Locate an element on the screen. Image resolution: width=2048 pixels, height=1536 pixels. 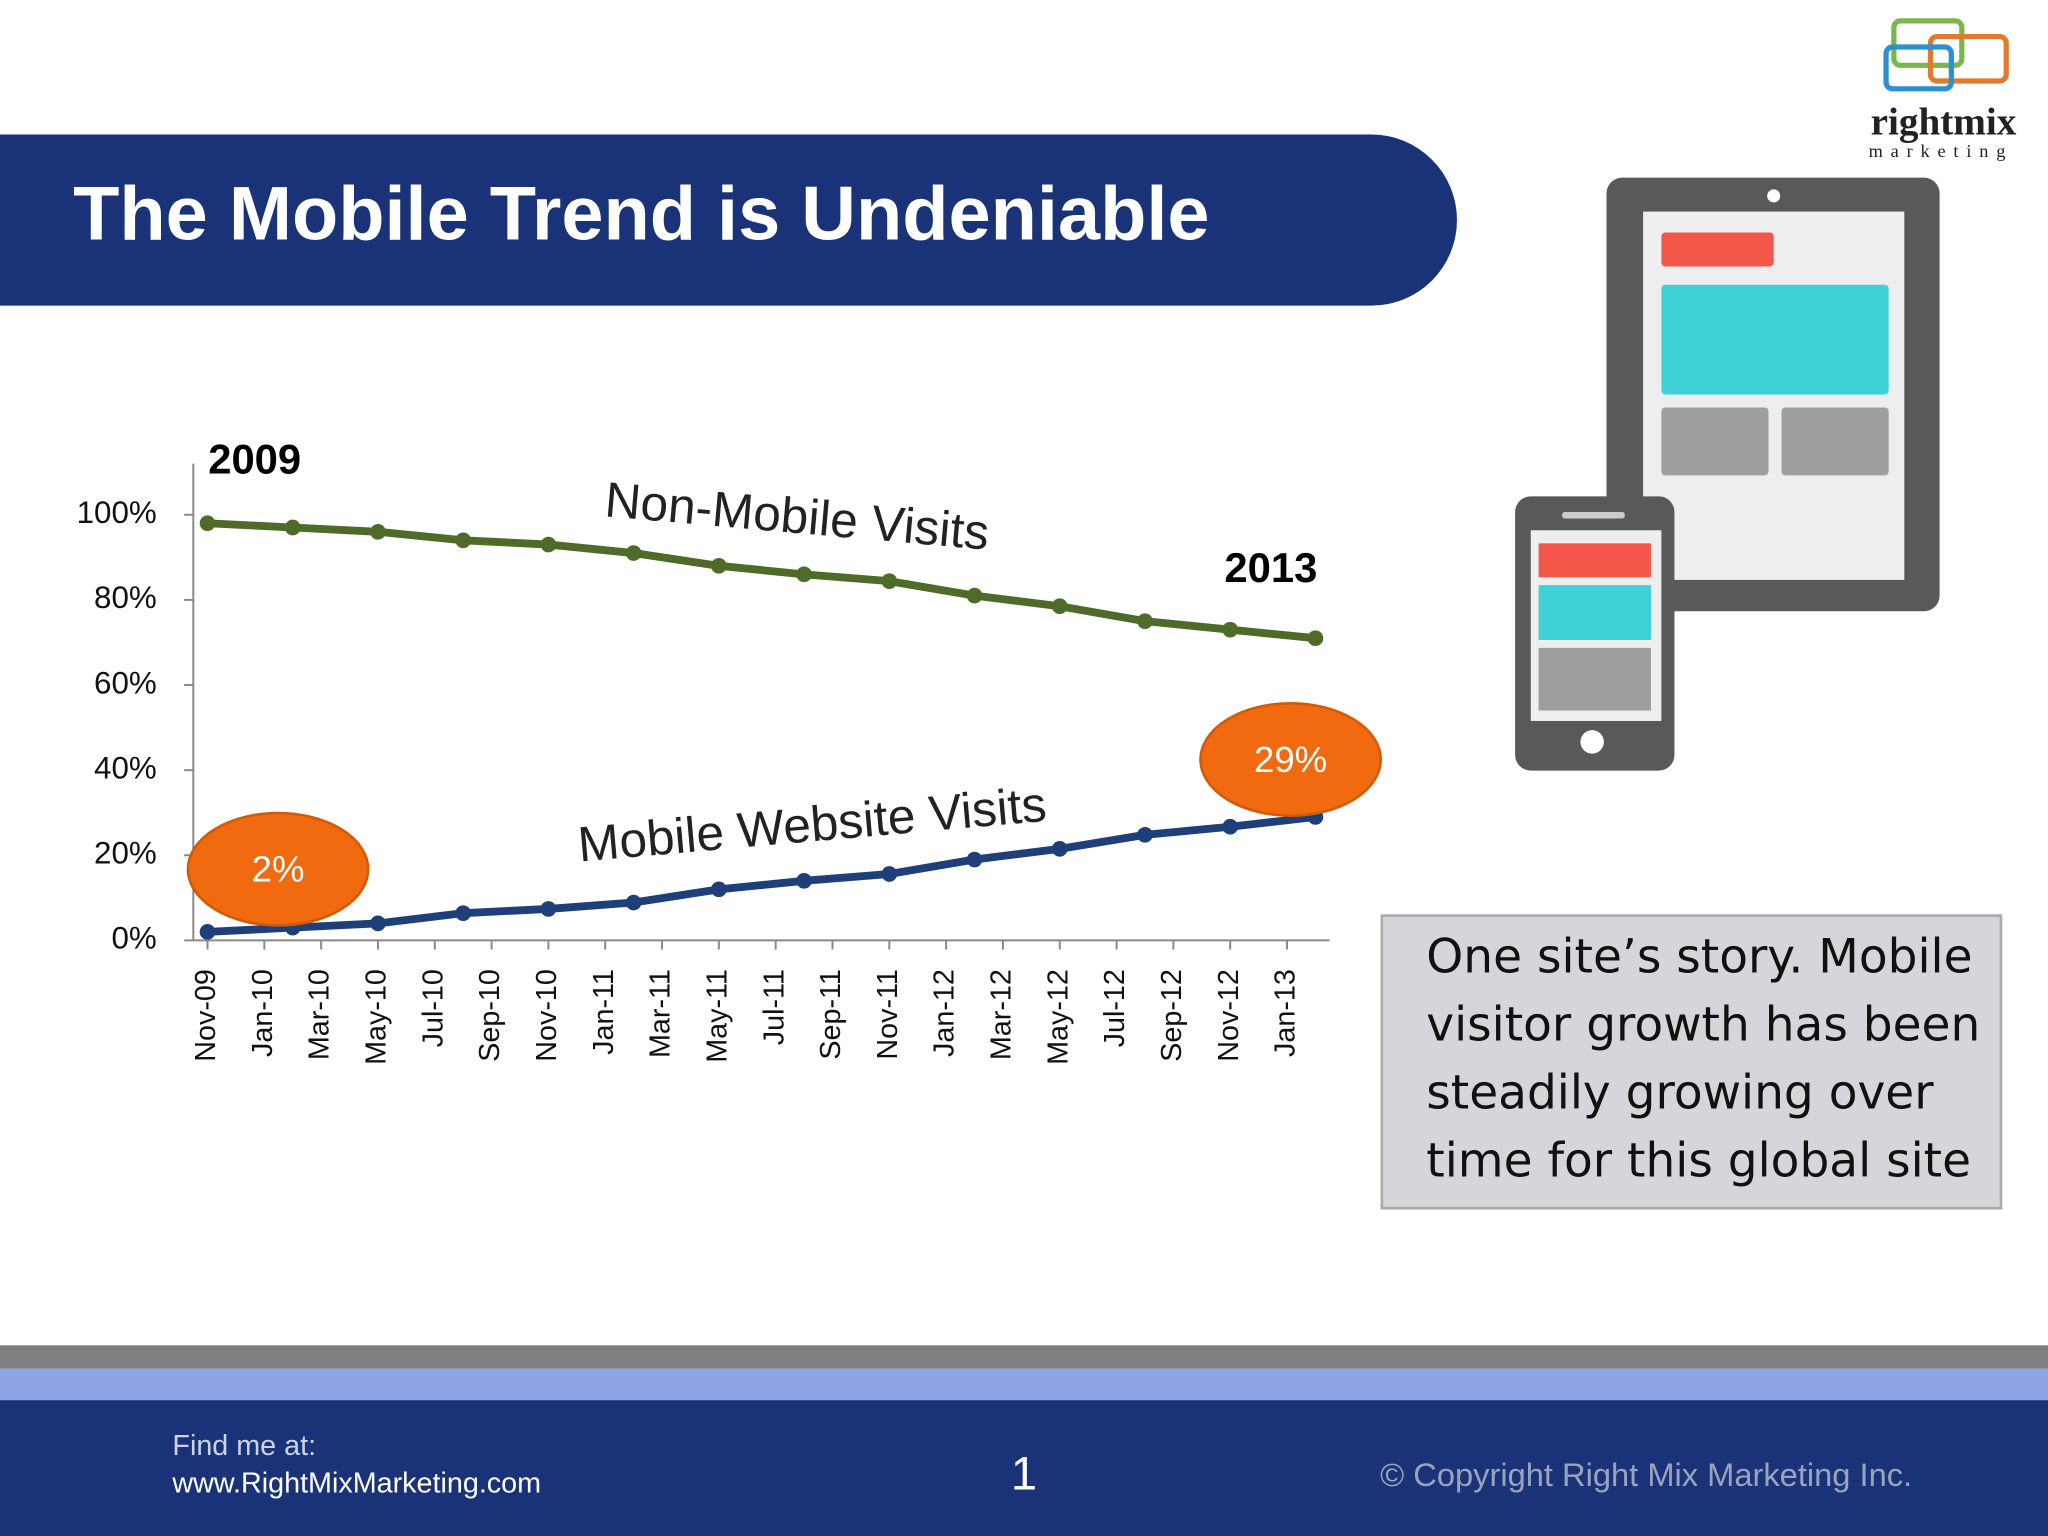
x-tick-label: Jan-10 is located at coordinates (263, 1013).